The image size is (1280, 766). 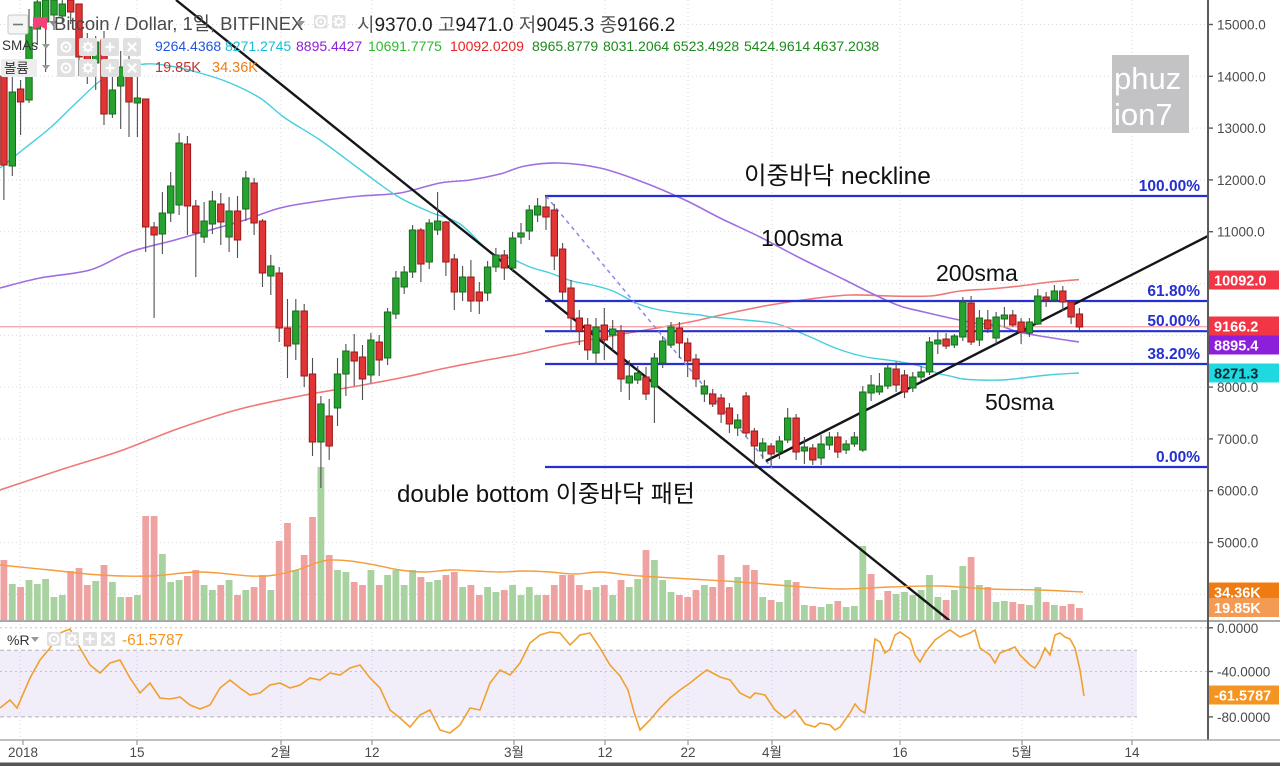 I want to click on svg-text: %R, so click(x=18, y=640).